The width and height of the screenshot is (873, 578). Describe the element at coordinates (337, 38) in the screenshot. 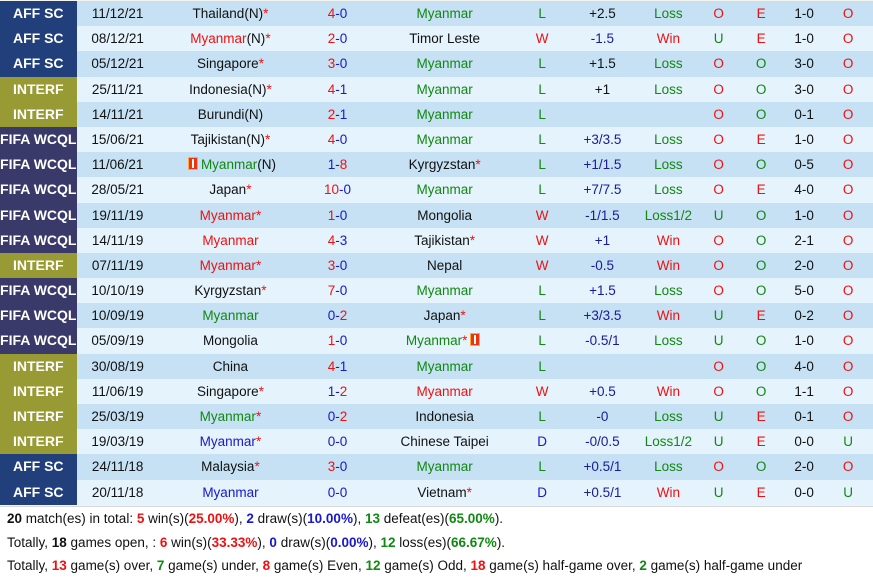

I see `score-cell: 2-0` at that location.